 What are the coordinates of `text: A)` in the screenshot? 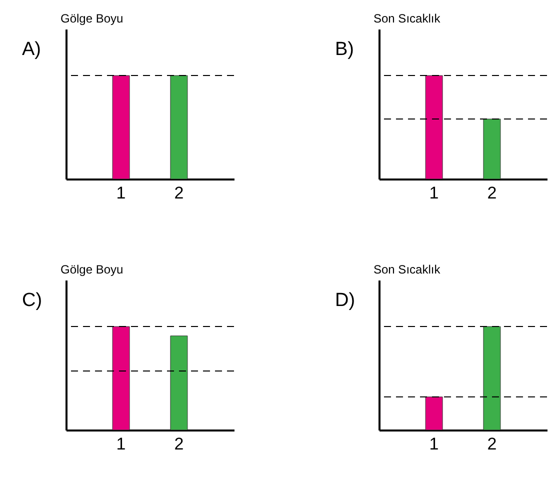 It's located at (31, 49).